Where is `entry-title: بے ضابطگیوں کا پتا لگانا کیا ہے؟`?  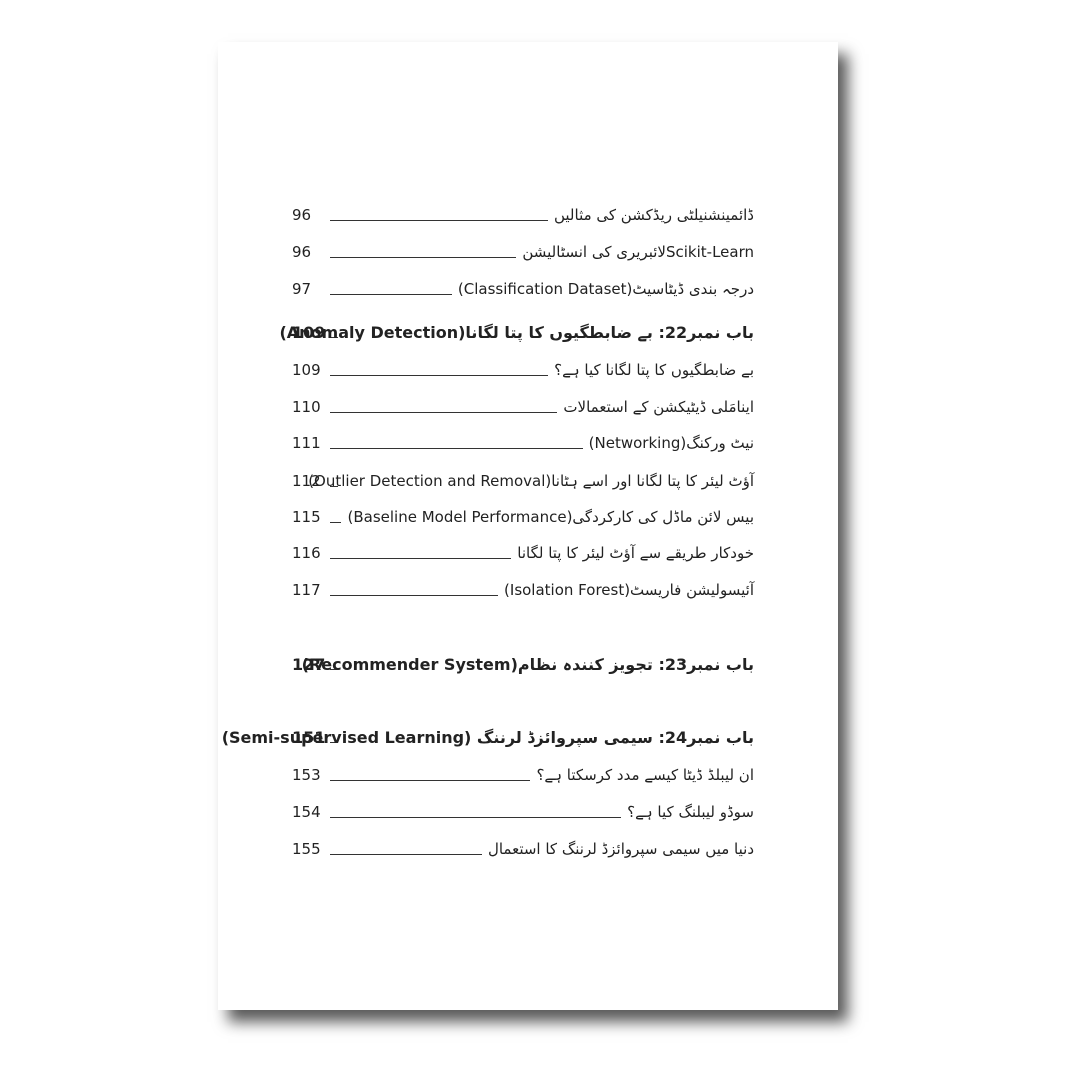 entry-title: بے ضابطگیوں کا پتا لگانا کیا ہے؟ is located at coordinates (654, 370).